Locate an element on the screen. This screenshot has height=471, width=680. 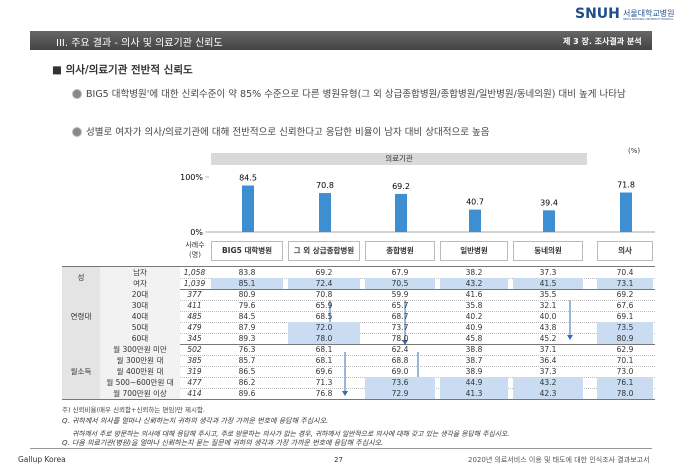
row-n: 414 is located at coordinates (194, 393).